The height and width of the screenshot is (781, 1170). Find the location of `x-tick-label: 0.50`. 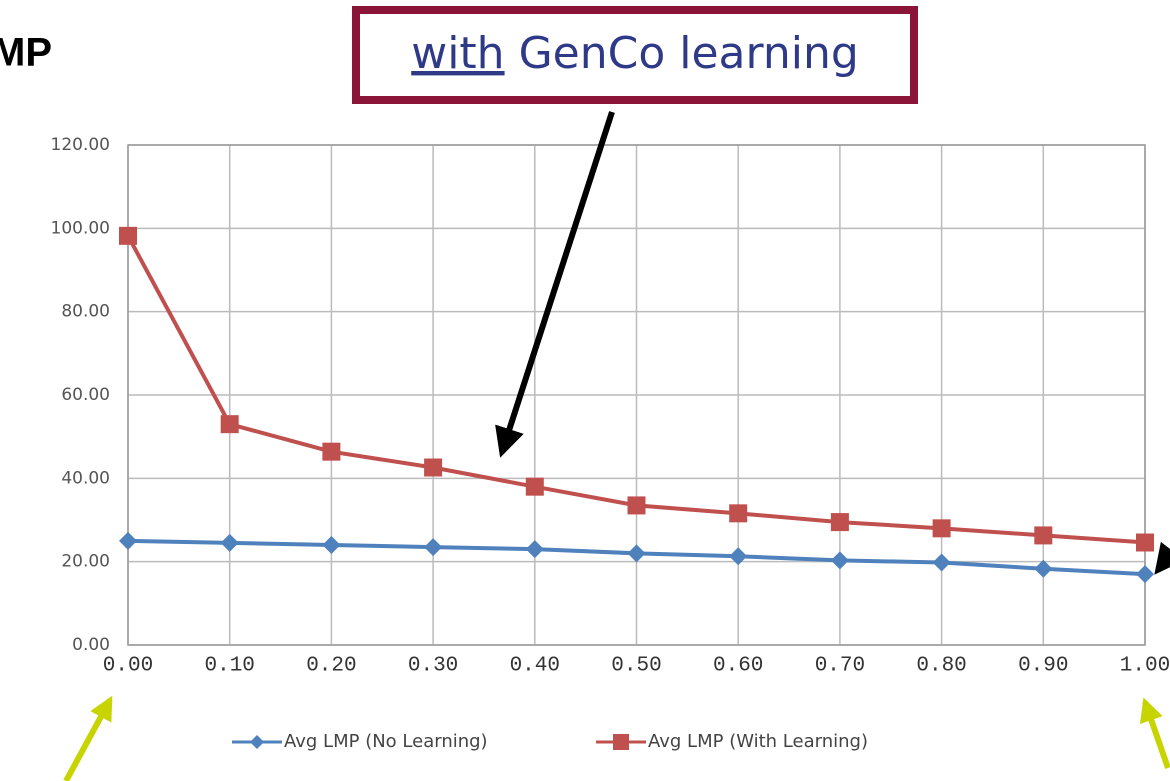

x-tick-label: 0.50 is located at coordinates (636, 666).